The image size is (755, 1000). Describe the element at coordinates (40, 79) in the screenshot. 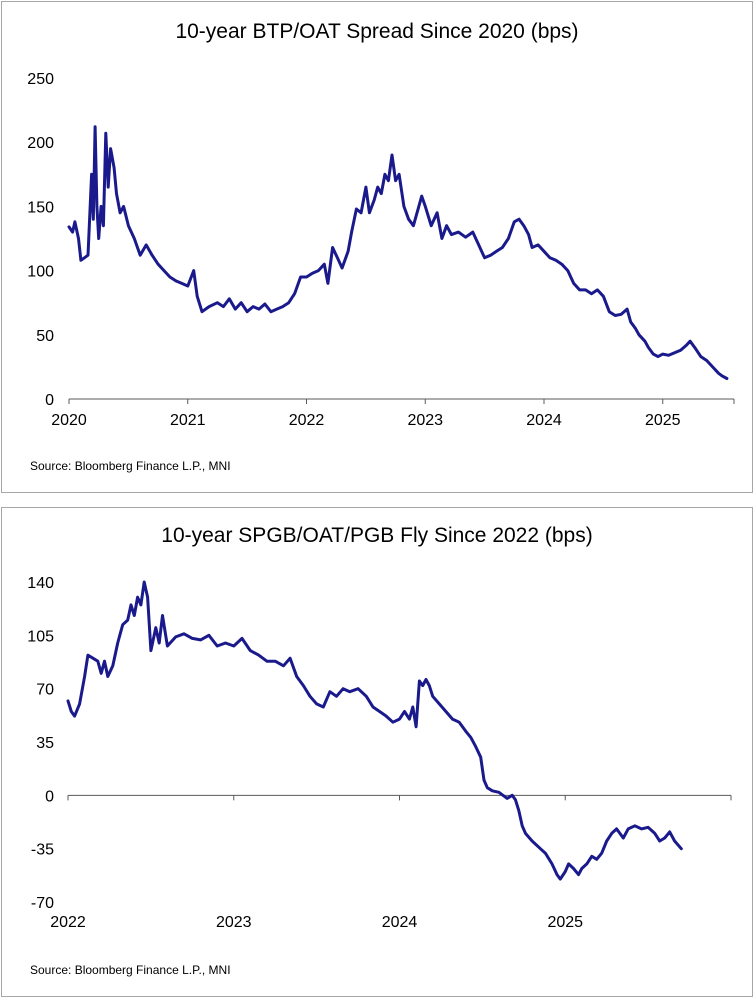

I see `y-tick-label: 250` at that location.